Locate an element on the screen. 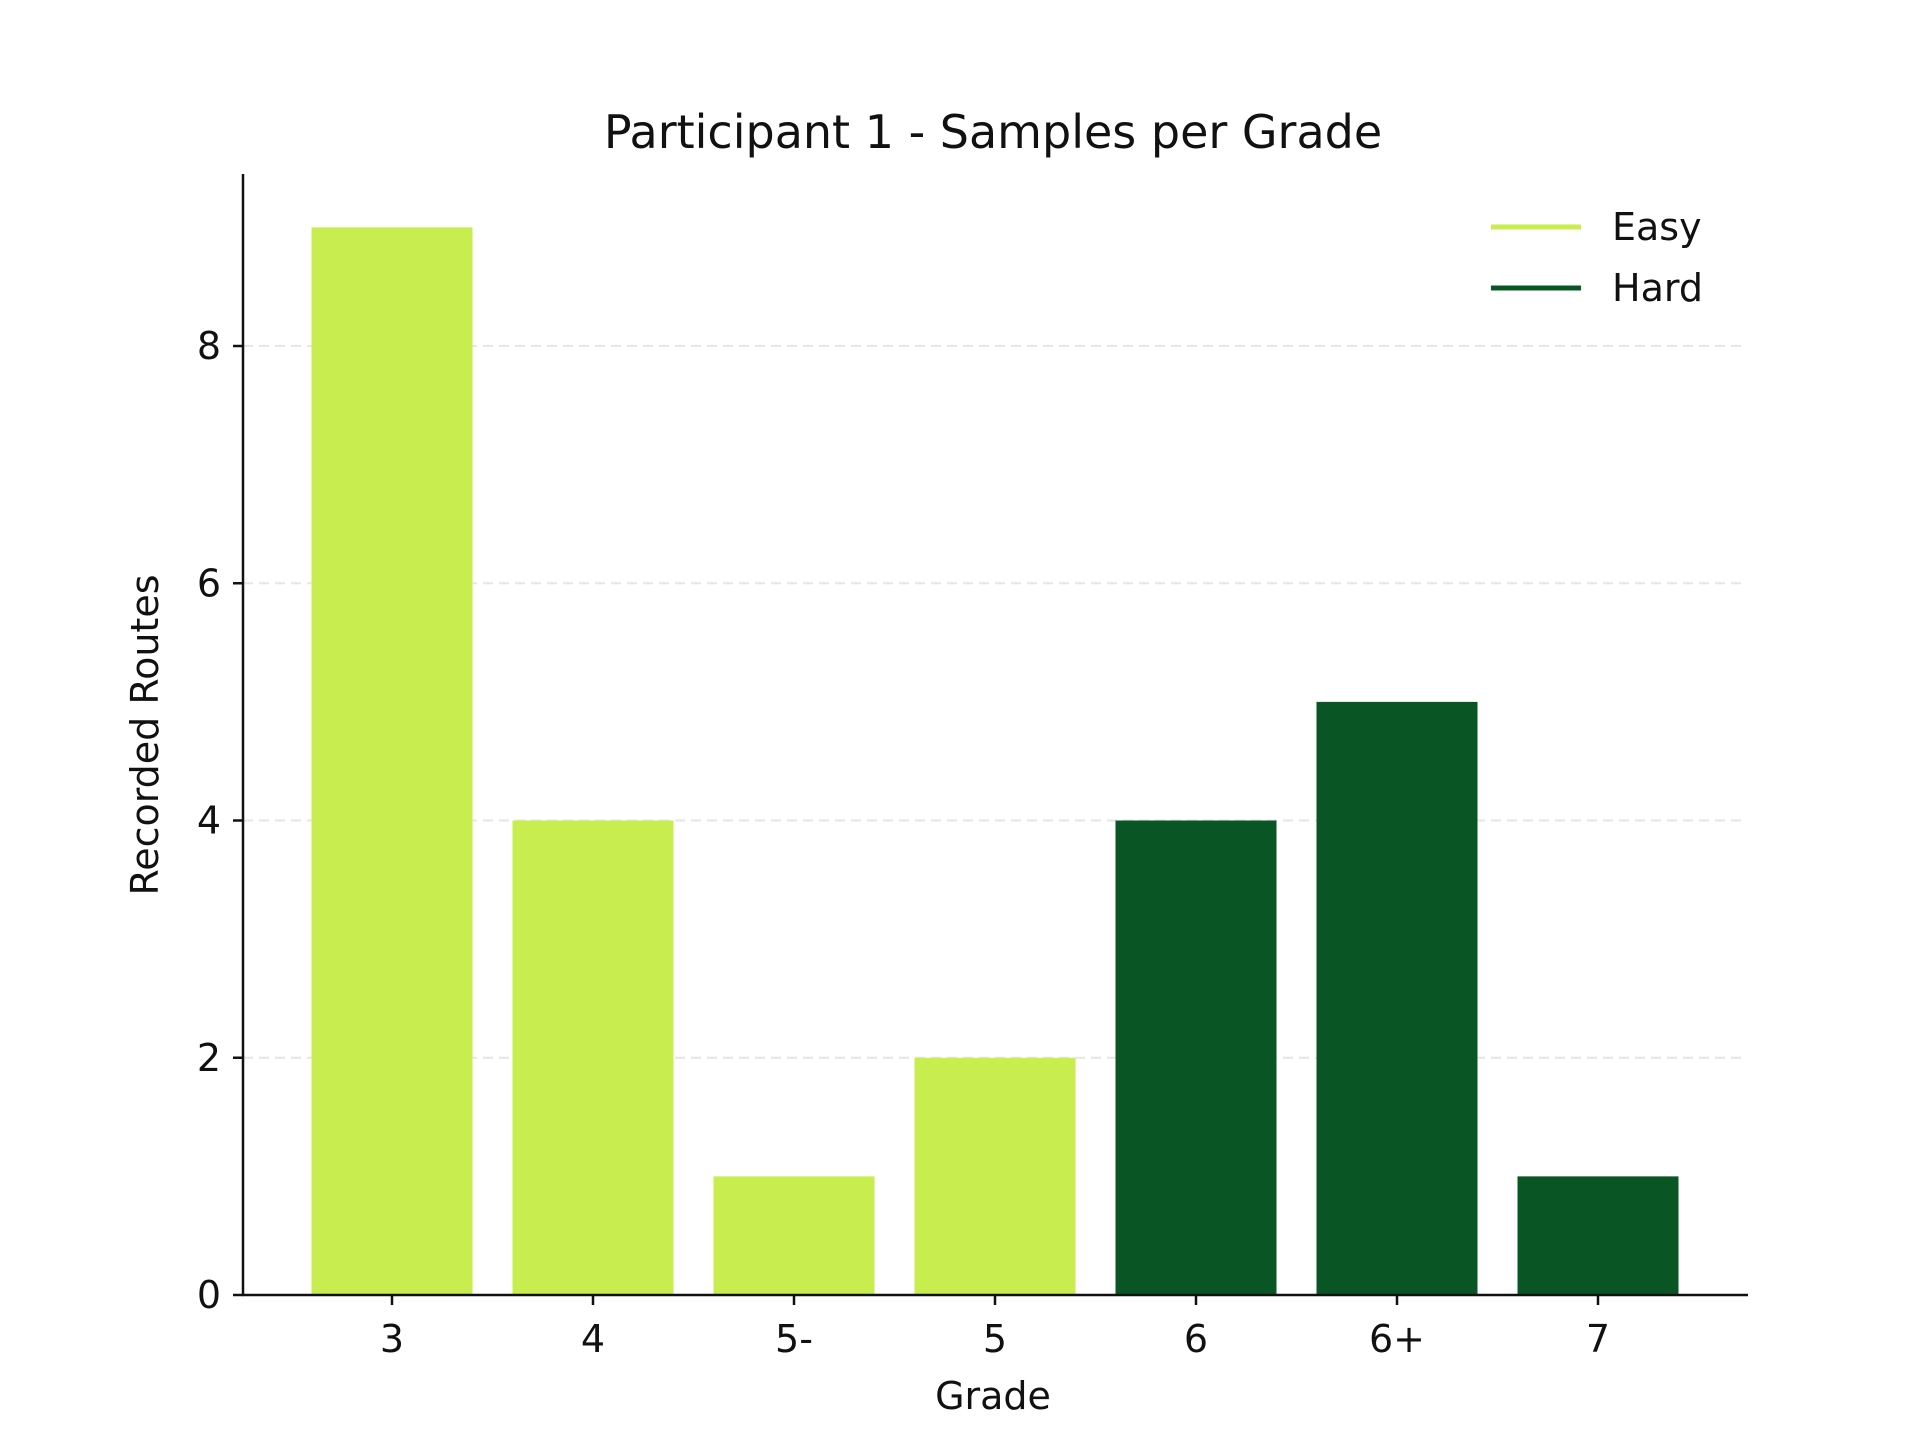 Image resolution: width=1920 pixels, height=1440 pixels. legend-label-easy: Easy is located at coordinates (1657, 227).